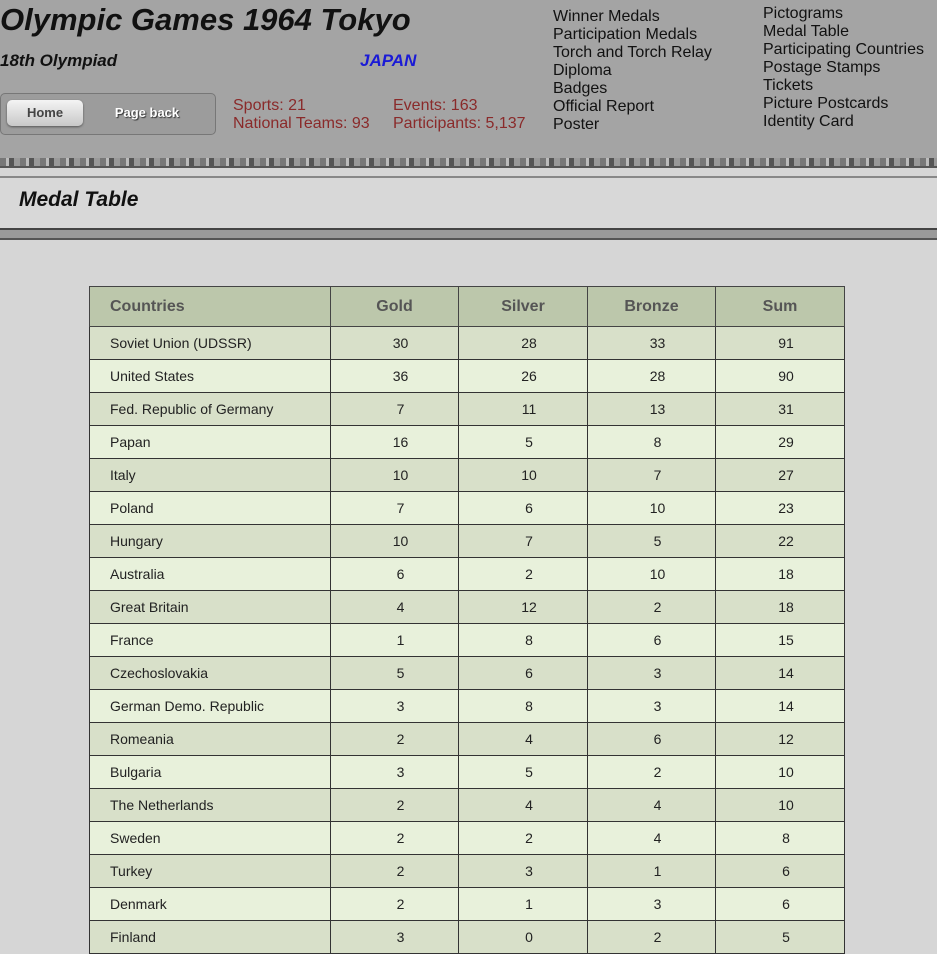  I want to click on nav-link: Postage Stamps, so click(822, 67).